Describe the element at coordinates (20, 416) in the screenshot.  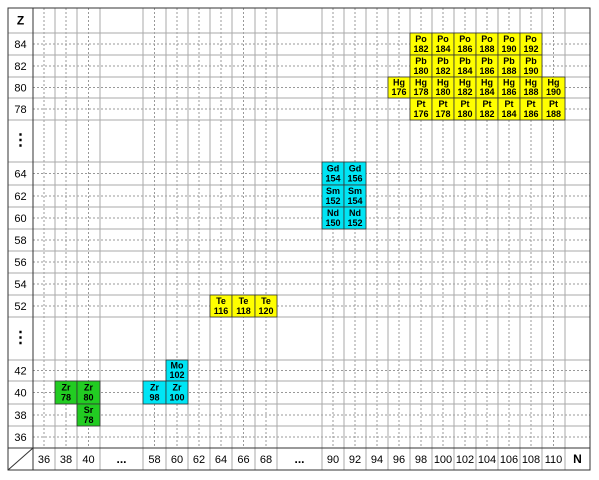
I see `z-label: 38` at that location.